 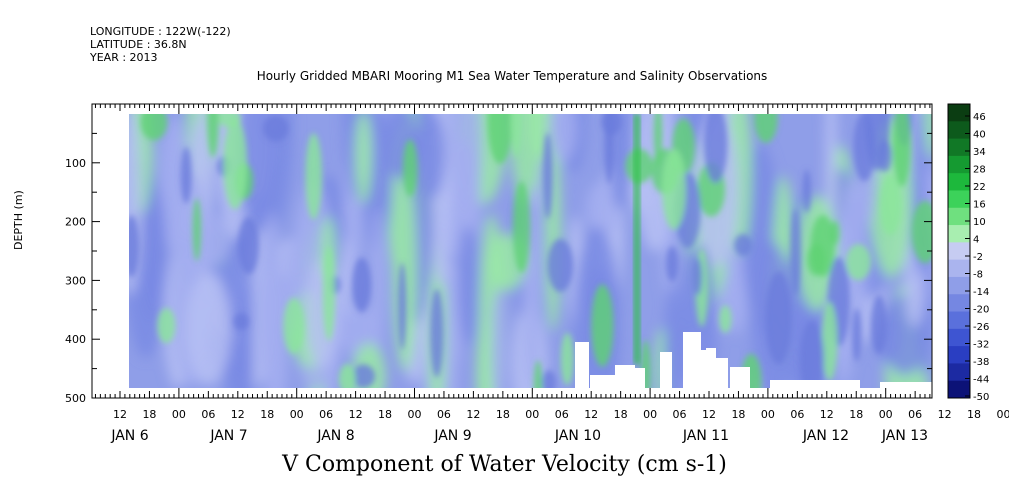 What do you see at coordinates (75, 339) in the screenshot?
I see `y-tick-label: 400` at bounding box center [75, 339].